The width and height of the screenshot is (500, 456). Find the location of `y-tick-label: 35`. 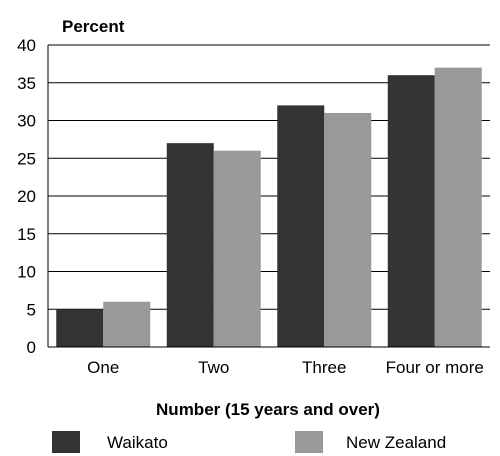

y-tick-label: 35 is located at coordinates (26, 83).